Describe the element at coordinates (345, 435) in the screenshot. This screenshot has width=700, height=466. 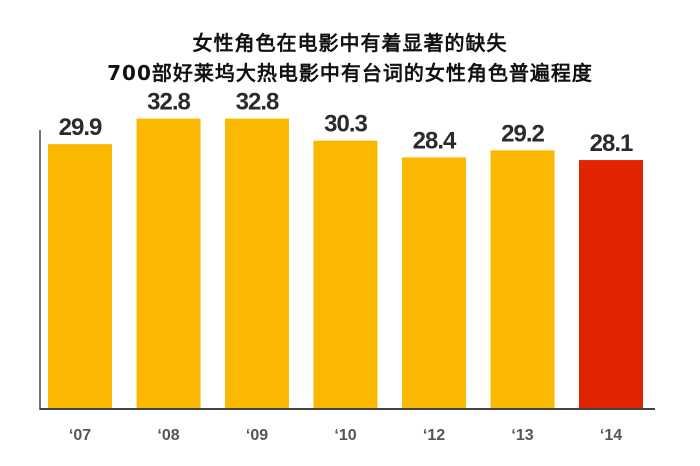
I see `x-tick-label-4: ‘10` at that location.